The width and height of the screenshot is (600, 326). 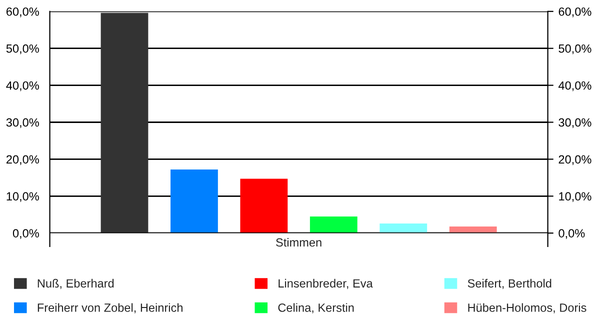 I want to click on text: 20,0%, so click(x=575, y=160).